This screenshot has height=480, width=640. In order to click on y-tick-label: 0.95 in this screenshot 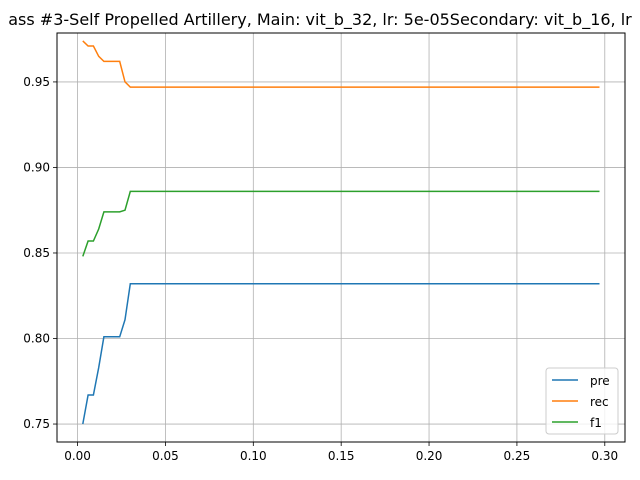, I will do `click(36, 82)`.